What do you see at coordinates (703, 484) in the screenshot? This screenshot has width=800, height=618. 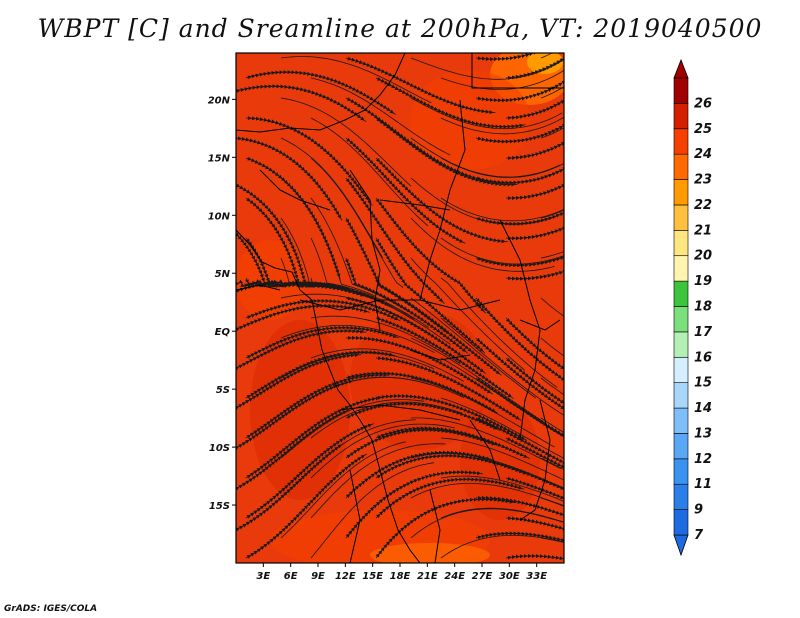 I see `colorbar-label: 11` at bounding box center [703, 484].